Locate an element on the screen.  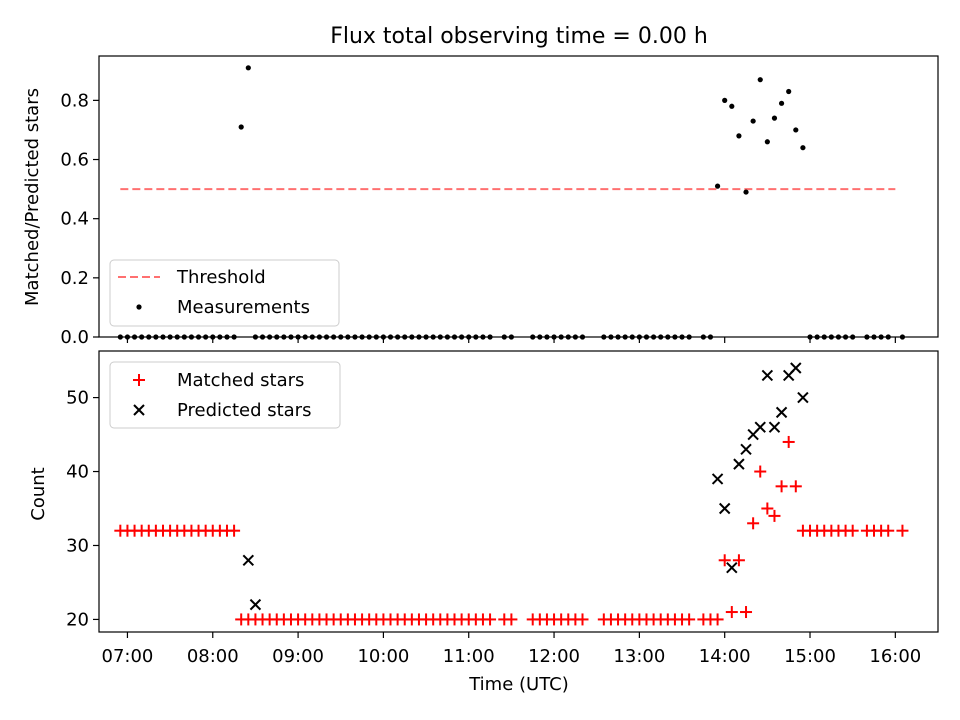
top-y-tick-label: 0.0 is located at coordinates (74, 337).